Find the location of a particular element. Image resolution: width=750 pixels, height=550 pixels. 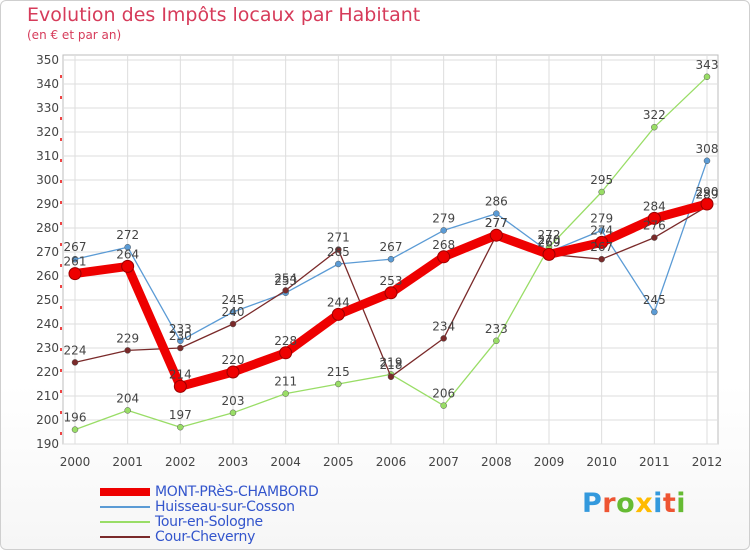

y-tick-label: 220 is located at coordinates (47, 372).